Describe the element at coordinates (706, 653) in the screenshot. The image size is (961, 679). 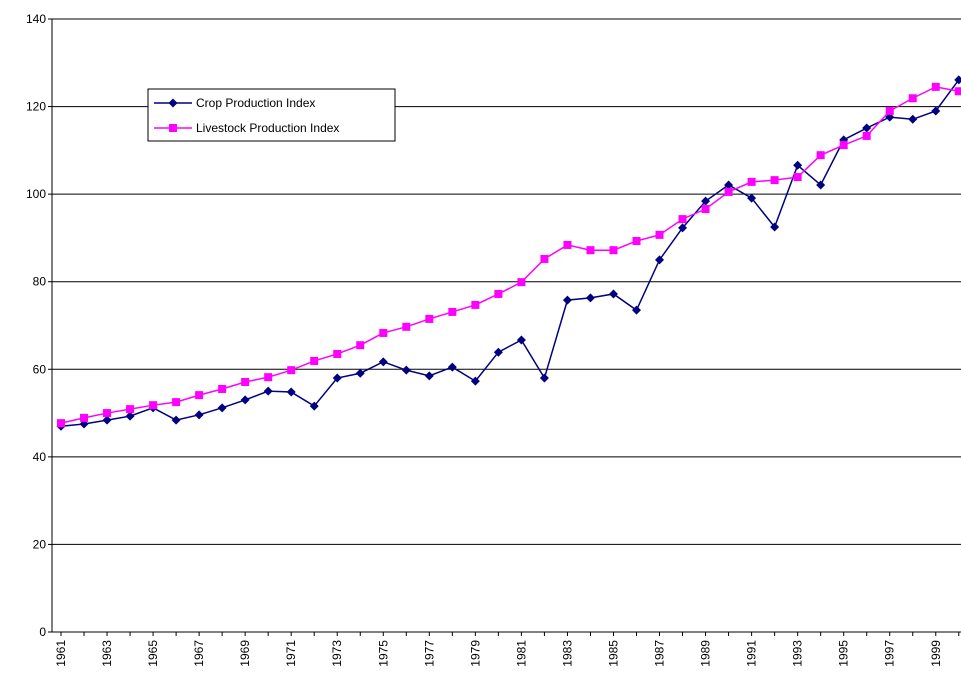
I see `x-tick-label: 1989` at that location.